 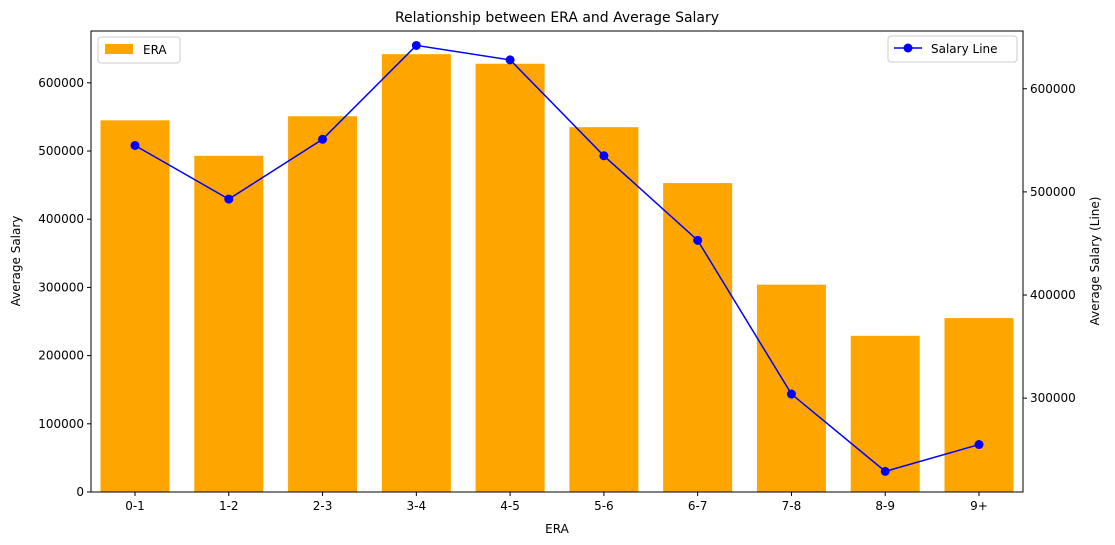 I want to click on y2-tick-label: 600000, so click(x=1053, y=89).